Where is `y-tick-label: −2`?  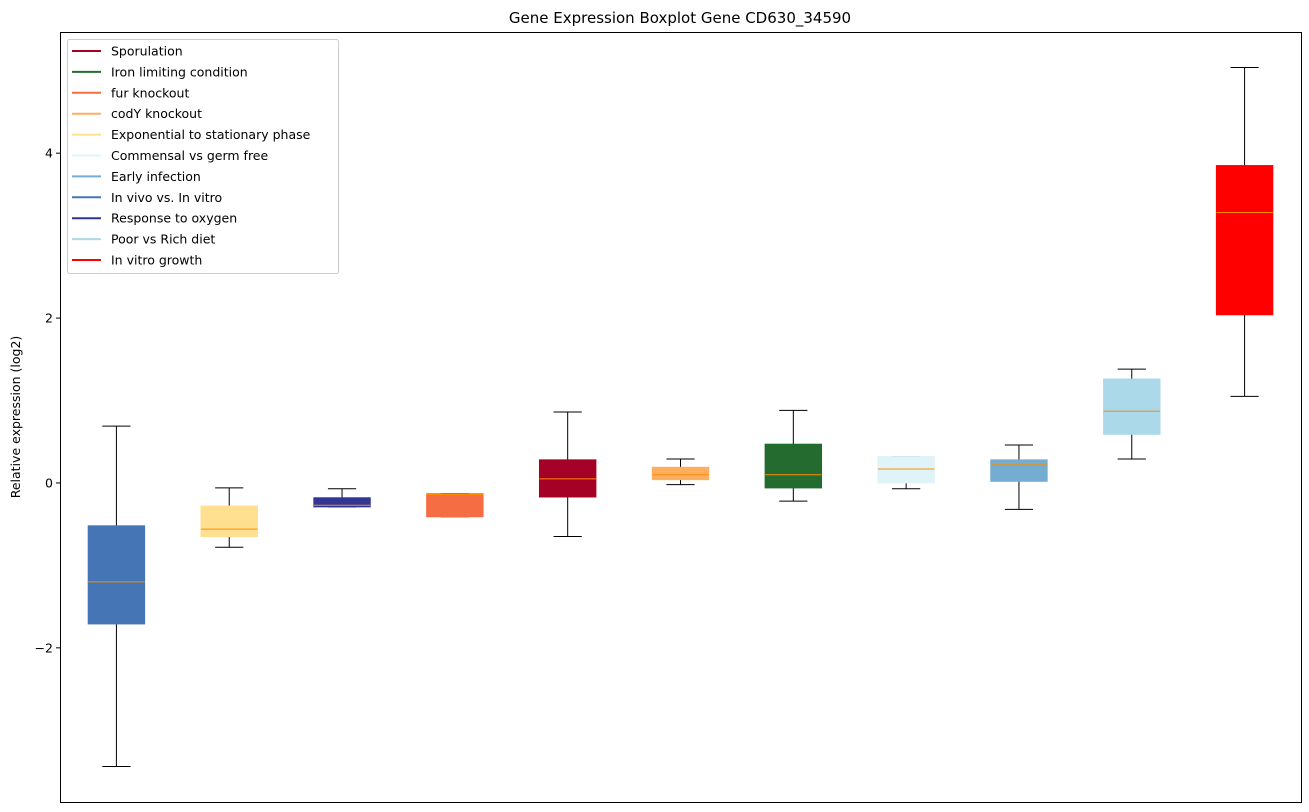 y-tick-label: −2 is located at coordinates (44, 647).